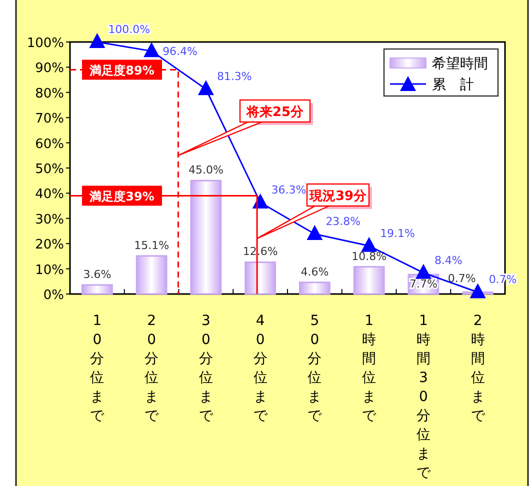 This screenshot has width=532, height=486. Describe the element at coordinates (49, 94) in the screenshot. I see `y-tick-label: 80%` at that location.